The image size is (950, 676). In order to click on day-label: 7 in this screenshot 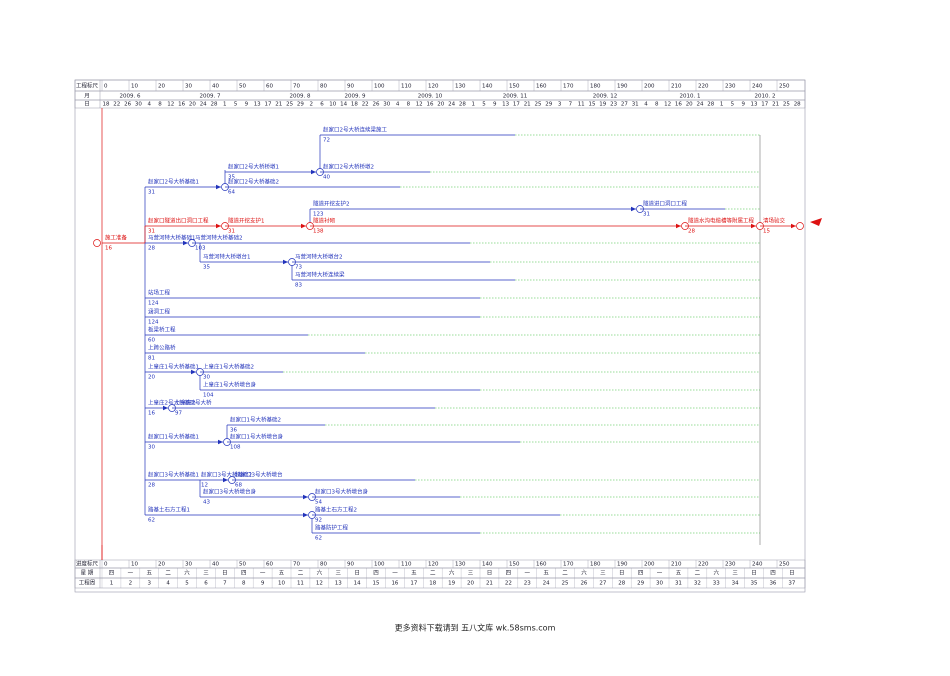, I will do `click(571, 105)`.